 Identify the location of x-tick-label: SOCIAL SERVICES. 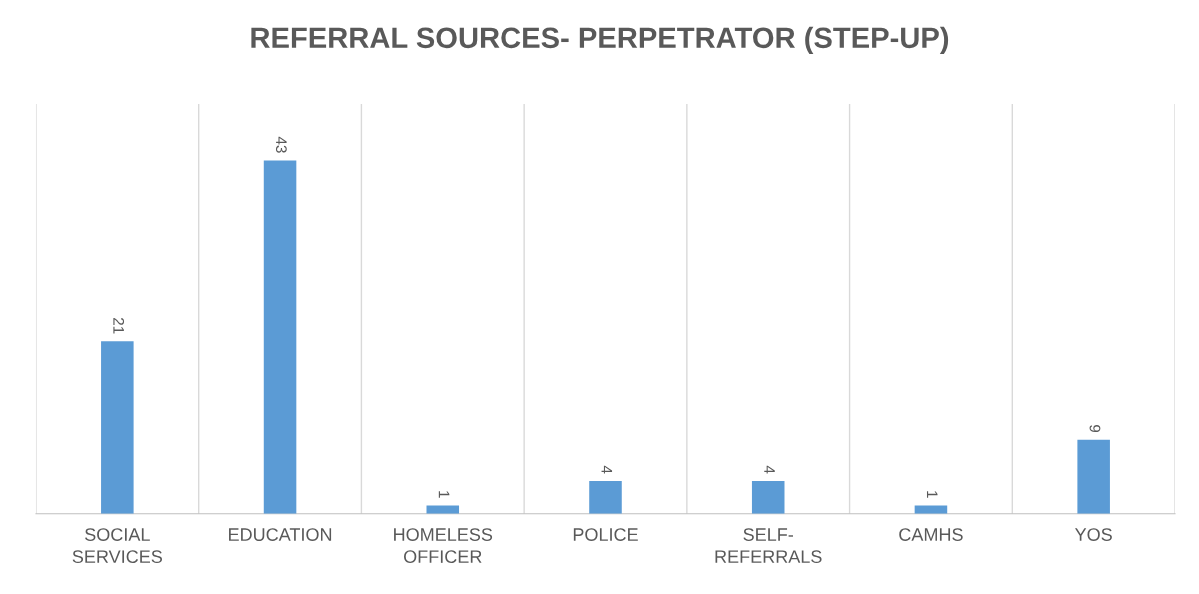
(117, 546).